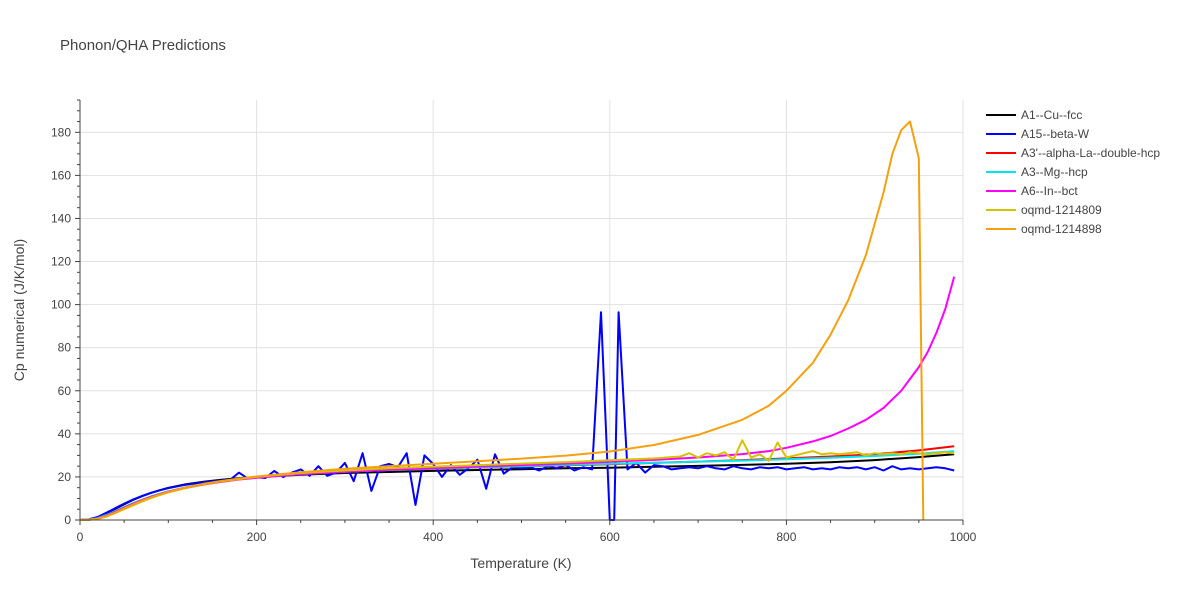  I want to click on legend-item: A3--Mg--hcp, so click(1037, 172).